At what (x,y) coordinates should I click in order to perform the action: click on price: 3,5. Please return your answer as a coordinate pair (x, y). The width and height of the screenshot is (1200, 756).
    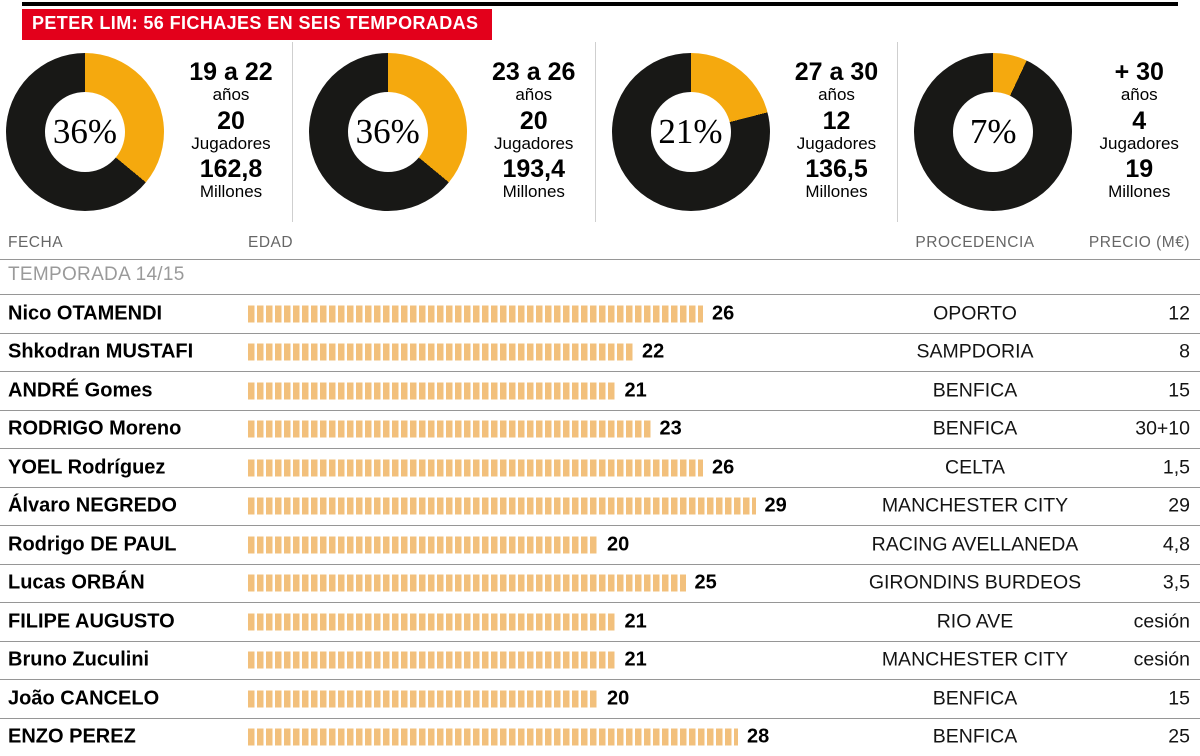
    Looking at the image, I should click on (1176, 582).